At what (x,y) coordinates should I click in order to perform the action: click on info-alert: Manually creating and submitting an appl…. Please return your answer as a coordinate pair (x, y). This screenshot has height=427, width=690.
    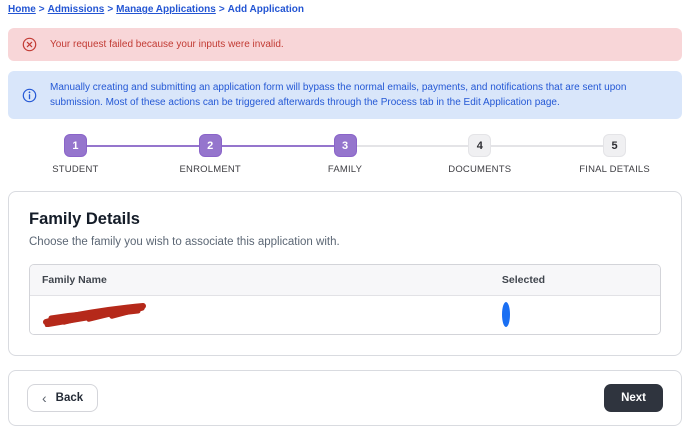
    Looking at the image, I should click on (345, 95).